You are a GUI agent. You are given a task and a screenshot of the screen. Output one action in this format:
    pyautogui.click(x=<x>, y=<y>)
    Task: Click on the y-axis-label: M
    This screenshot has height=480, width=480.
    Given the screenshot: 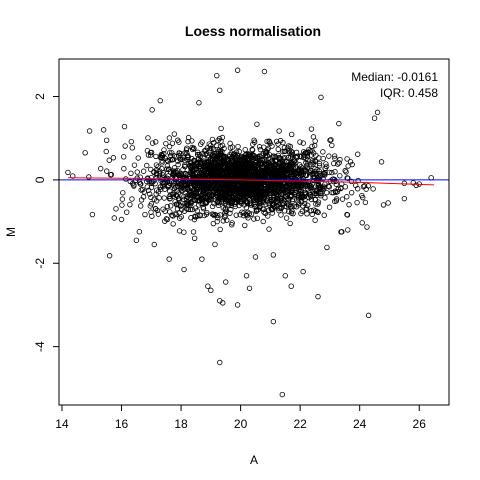 What is the action you would take?
    pyautogui.click(x=11, y=232)
    